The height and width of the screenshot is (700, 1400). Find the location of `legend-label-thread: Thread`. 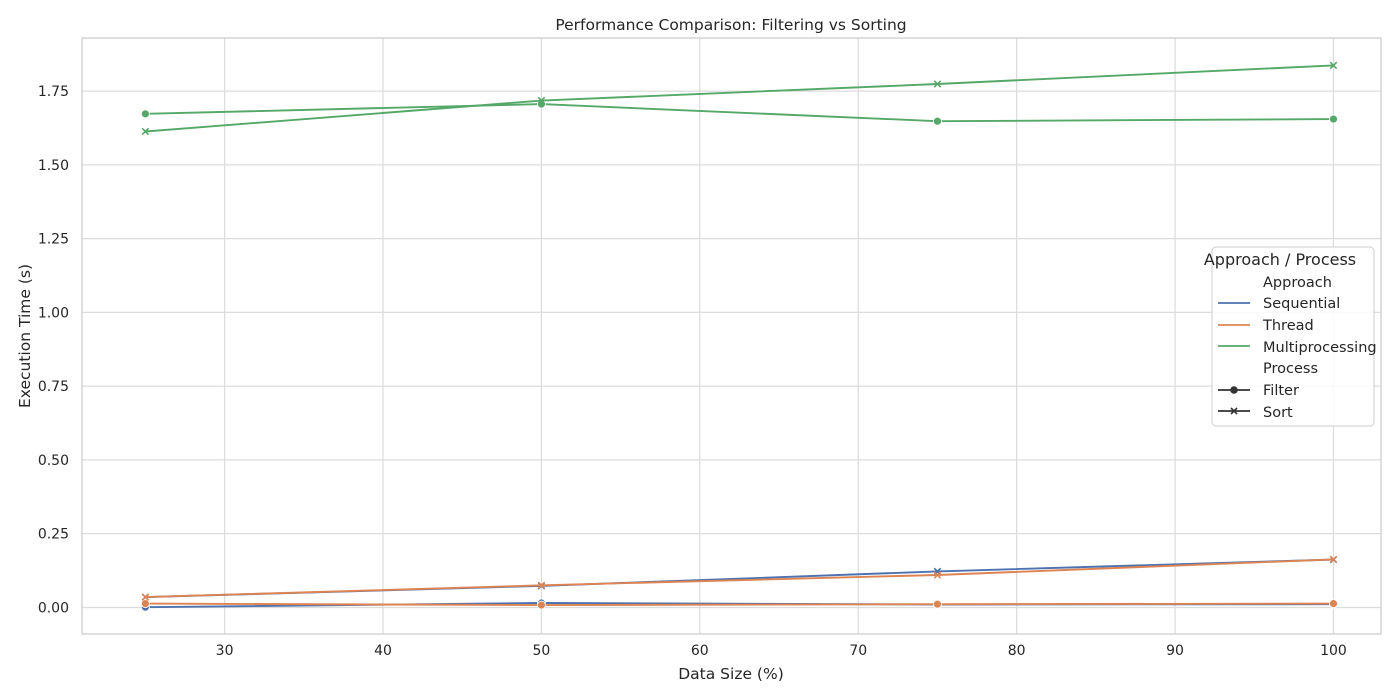

legend-label-thread: Thread is located at coordinates (1288, 326).